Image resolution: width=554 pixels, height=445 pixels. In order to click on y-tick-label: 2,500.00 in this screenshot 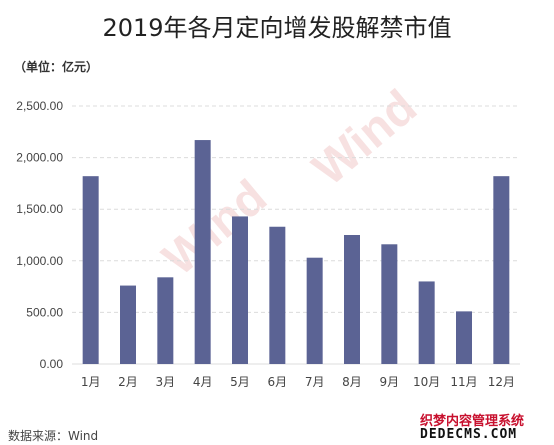, I will do `click(39, 106)`.